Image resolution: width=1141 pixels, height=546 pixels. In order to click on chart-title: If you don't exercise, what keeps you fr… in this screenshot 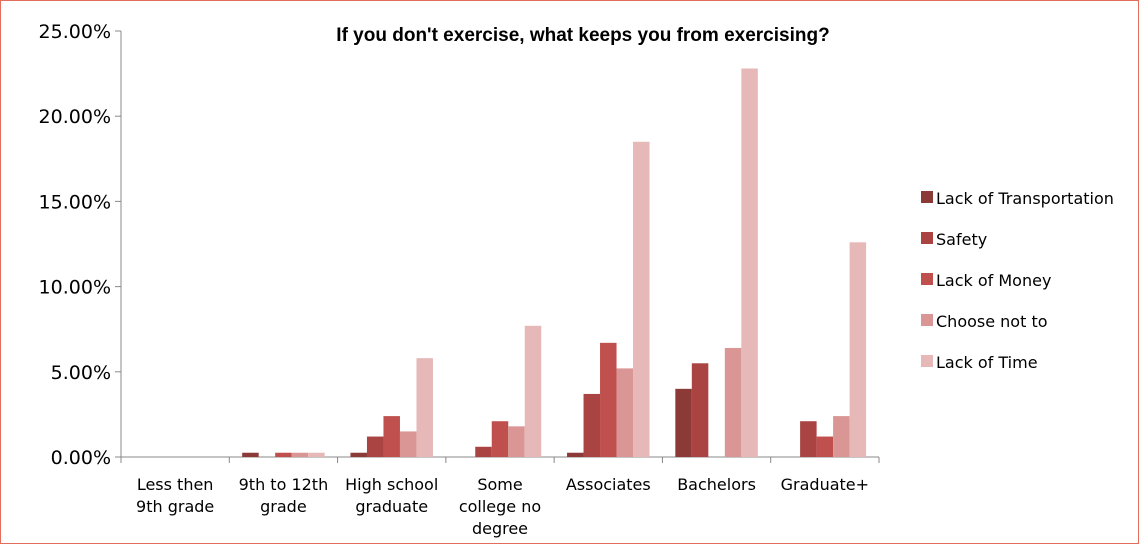, I will do `click(582, 35)`.